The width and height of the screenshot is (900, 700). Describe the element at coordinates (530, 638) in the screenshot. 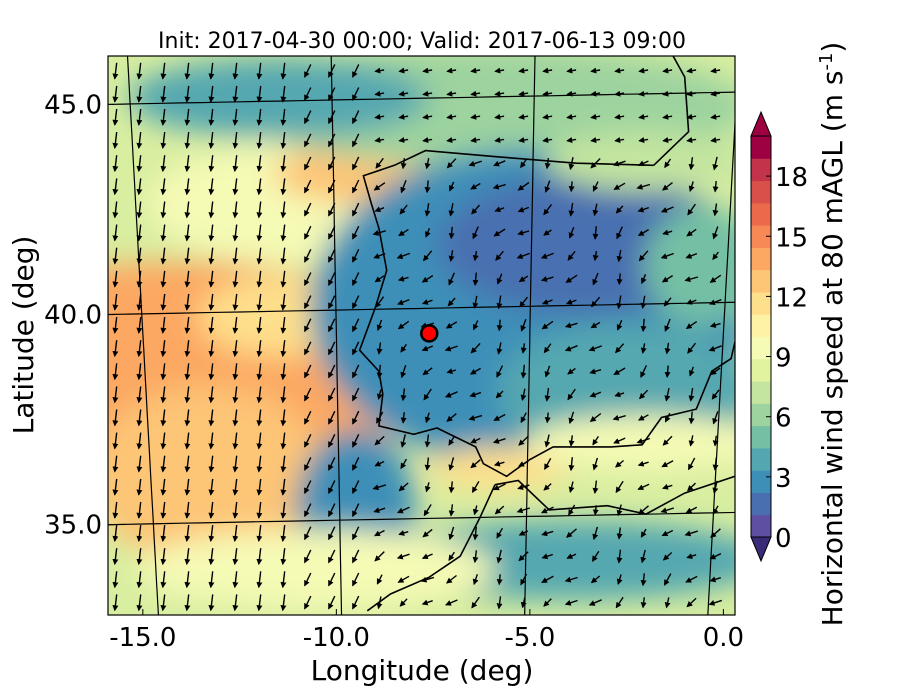

I see `x-tick-label: -5.0` at that location.